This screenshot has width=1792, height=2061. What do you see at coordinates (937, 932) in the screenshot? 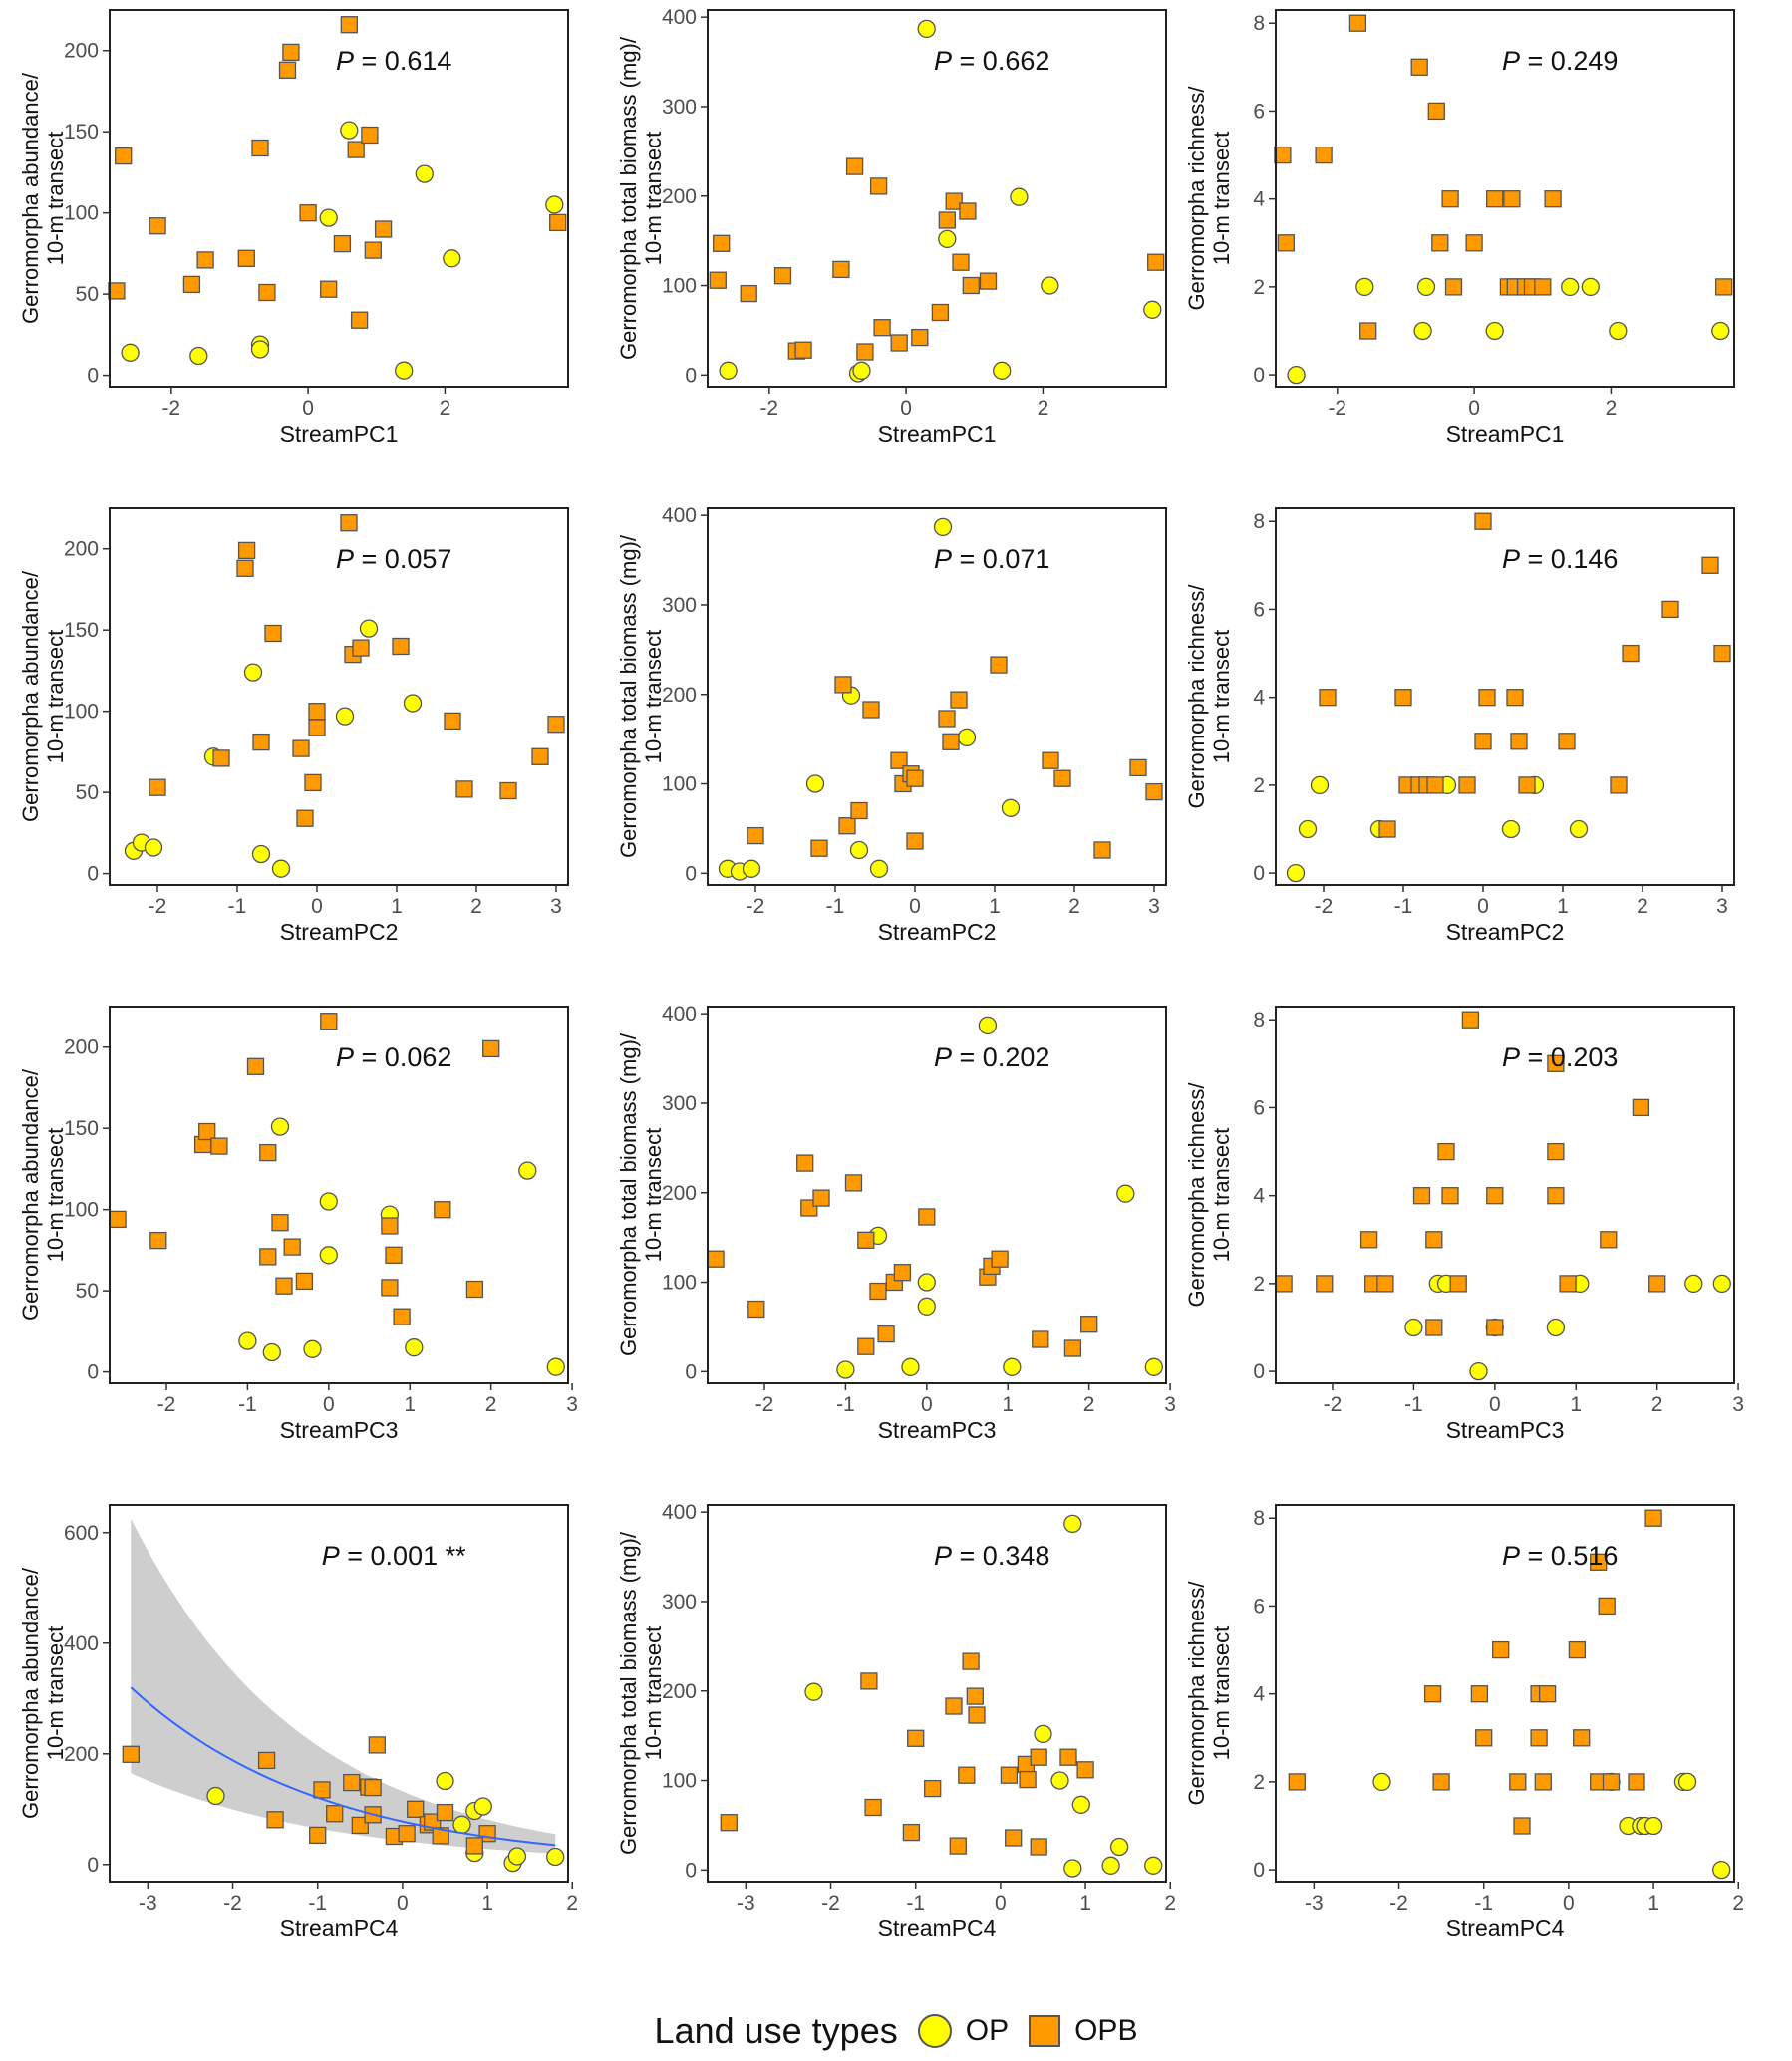
I see `x-axis-label: StreamPC2` at bounding box center [937, 932].